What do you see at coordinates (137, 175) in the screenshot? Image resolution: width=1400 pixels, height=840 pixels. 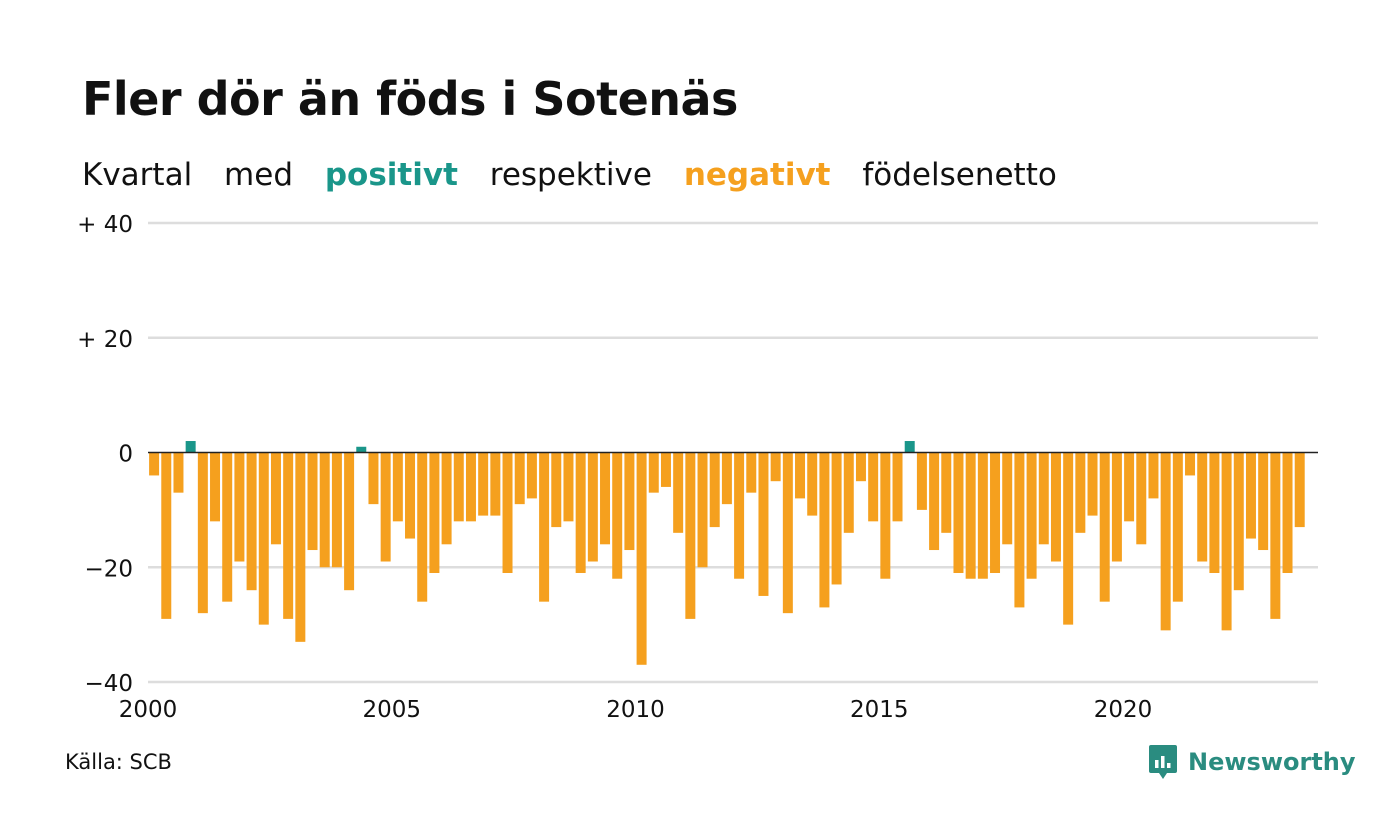 I see `subtitle-word-kvartal: Kvartal` at bounding box center [137, 175].